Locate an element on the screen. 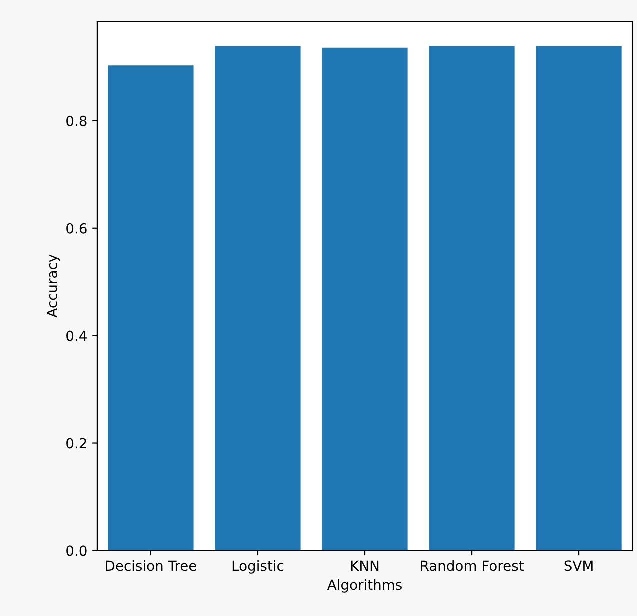 Image resolution: width=637 pixels, height=616 pixels. y-axis-title: Accuracy is located at coordinates (53, 286).